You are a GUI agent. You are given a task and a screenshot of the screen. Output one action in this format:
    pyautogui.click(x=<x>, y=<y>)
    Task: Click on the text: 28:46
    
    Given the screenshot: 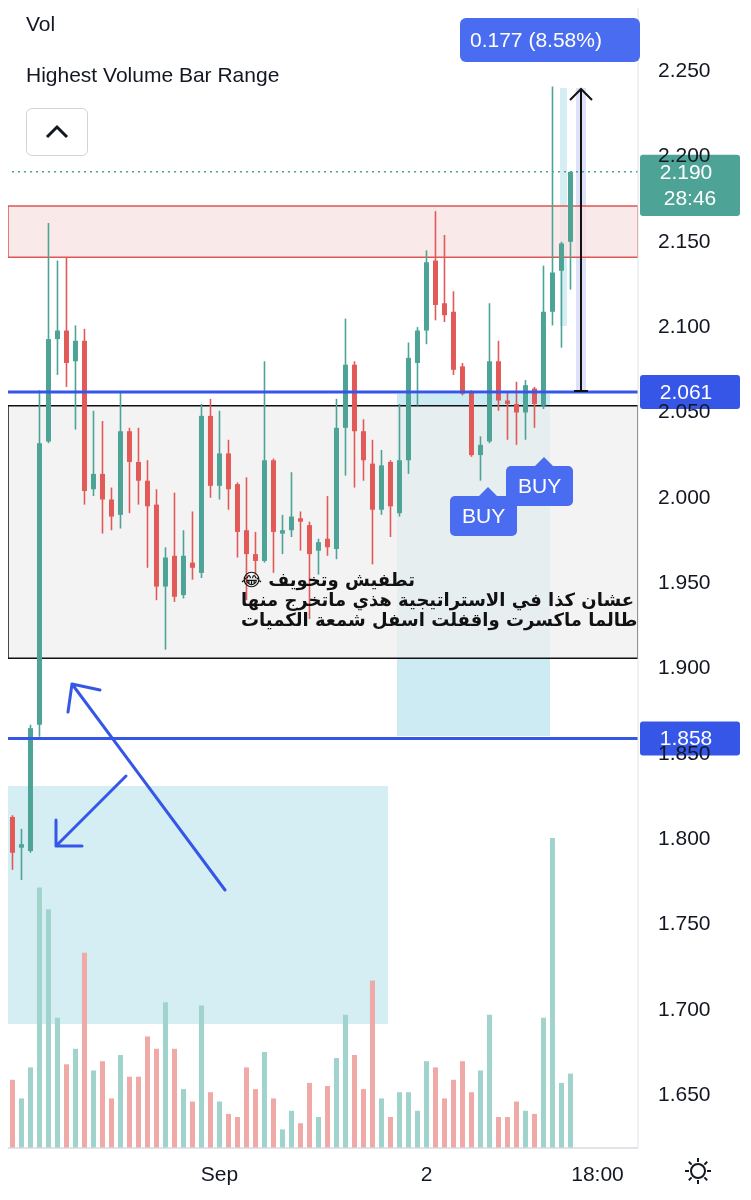 What is the action you would take?
    pyautogui.click(x=690, y=200)
    